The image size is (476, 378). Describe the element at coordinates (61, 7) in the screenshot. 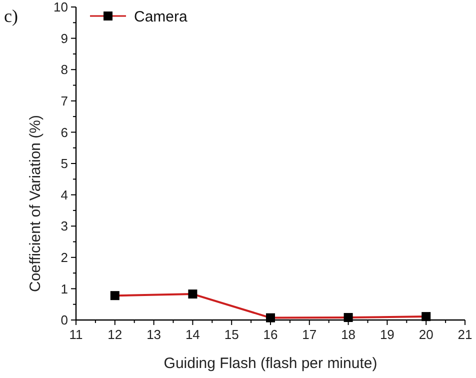

I see `y-tick-label: 10` at that location.